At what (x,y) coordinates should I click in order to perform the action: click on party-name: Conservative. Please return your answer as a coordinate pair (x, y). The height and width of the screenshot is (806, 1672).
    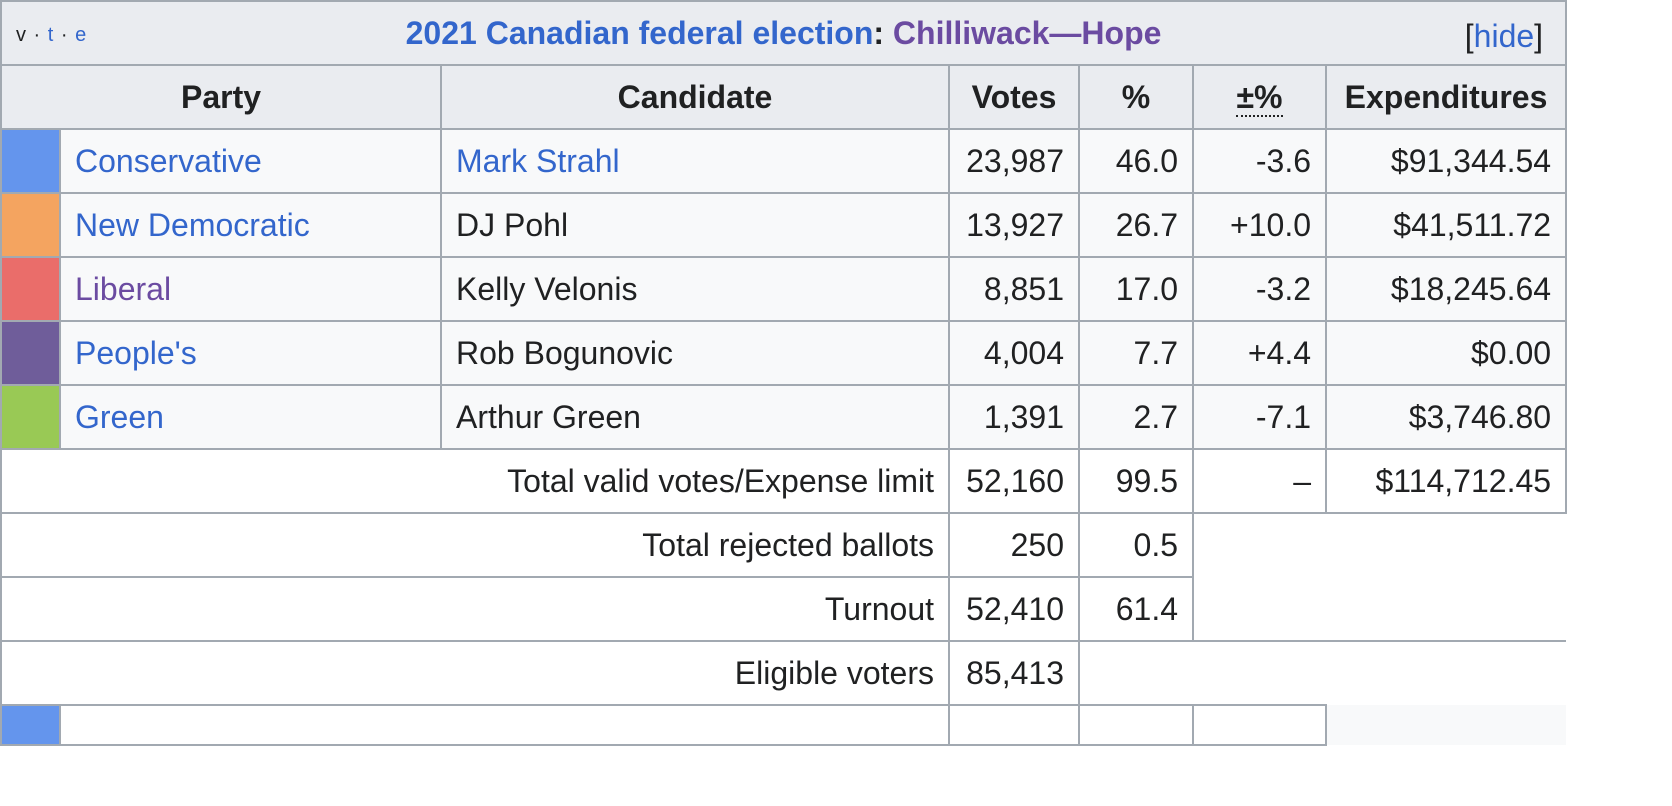
    Looking at the image, I should click on (250, 161).